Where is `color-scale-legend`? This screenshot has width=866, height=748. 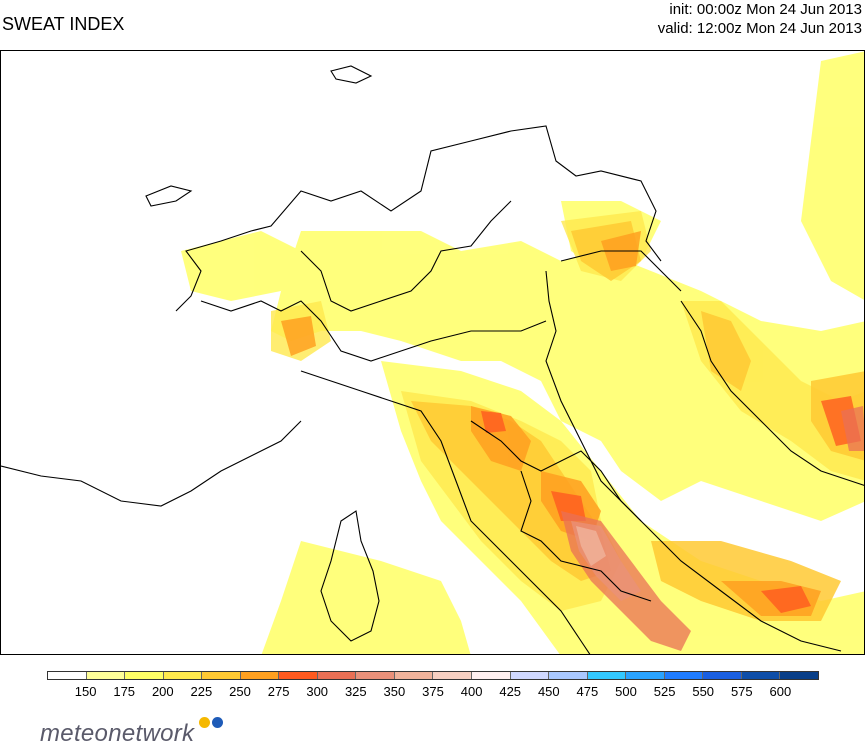 color-scale-legend is located at coordinates (433, 675).